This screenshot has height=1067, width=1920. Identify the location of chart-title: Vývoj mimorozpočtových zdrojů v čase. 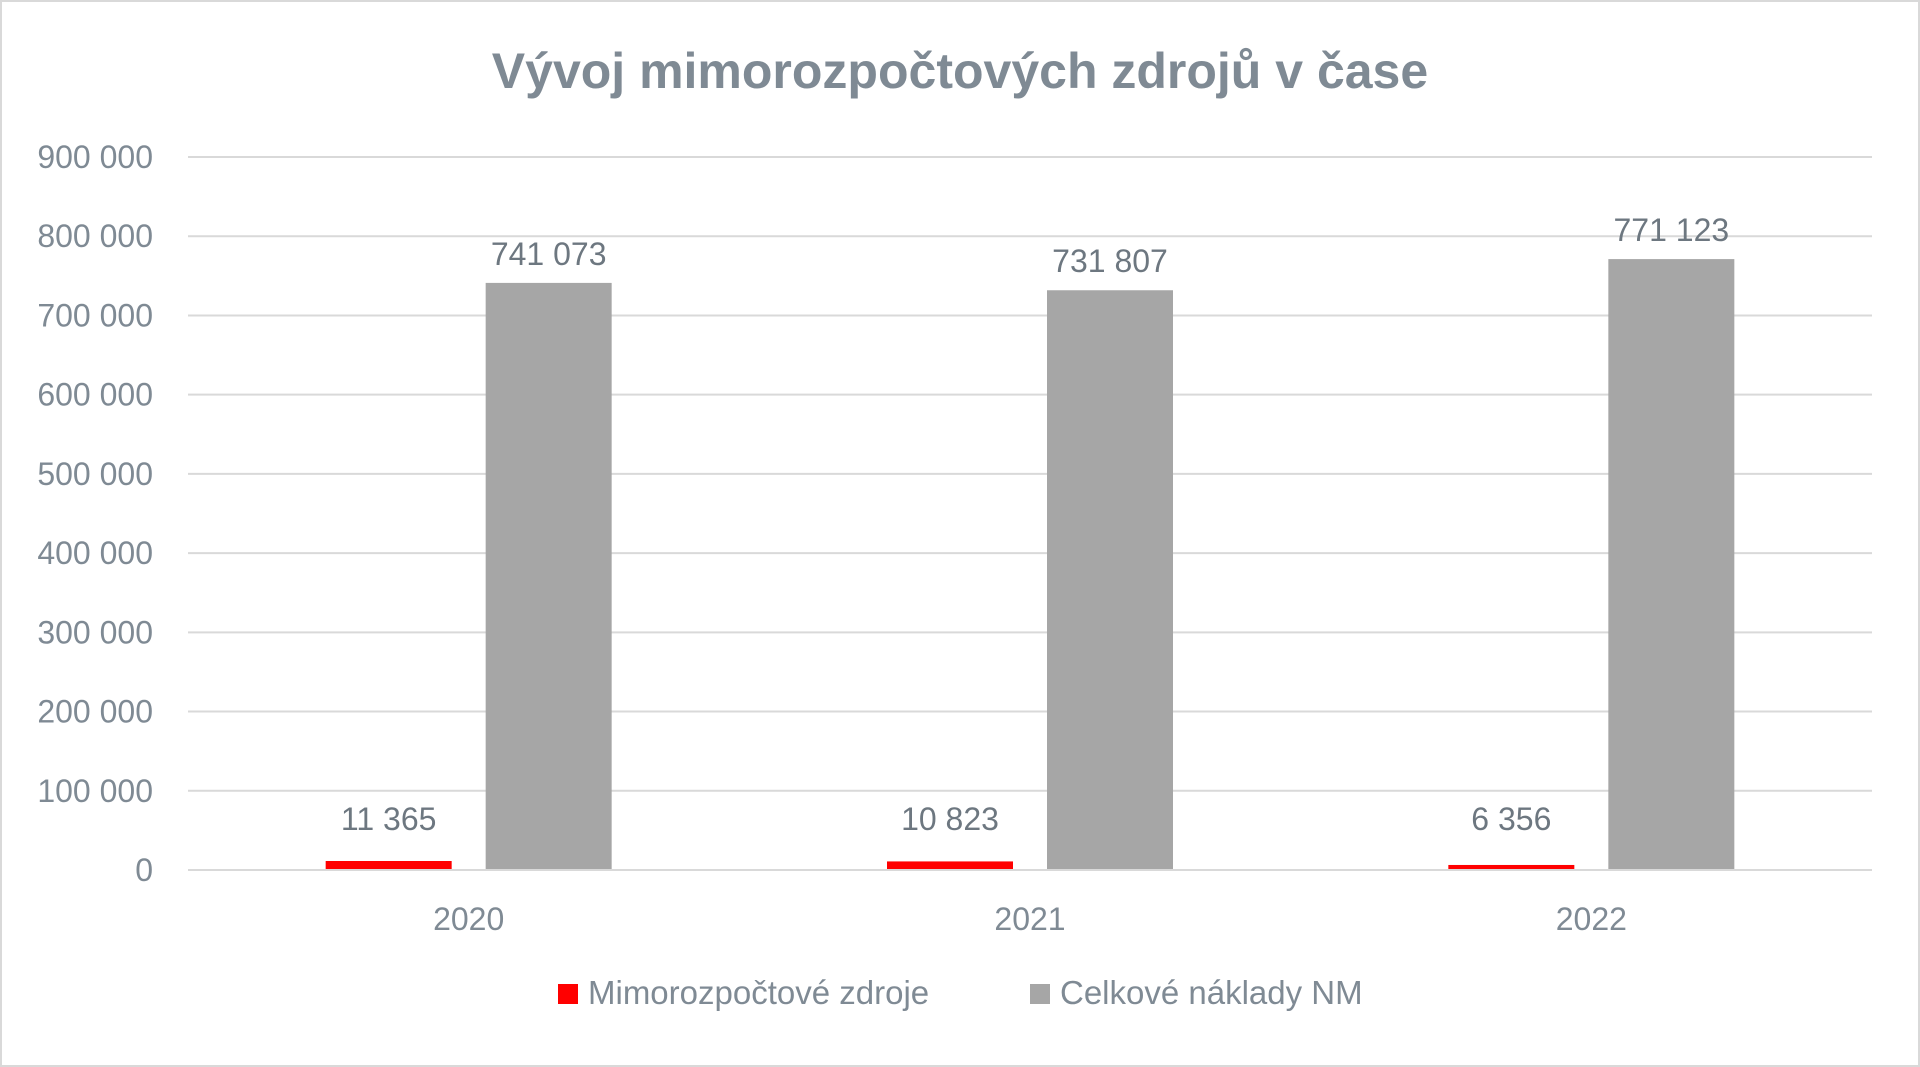
(960, 71).